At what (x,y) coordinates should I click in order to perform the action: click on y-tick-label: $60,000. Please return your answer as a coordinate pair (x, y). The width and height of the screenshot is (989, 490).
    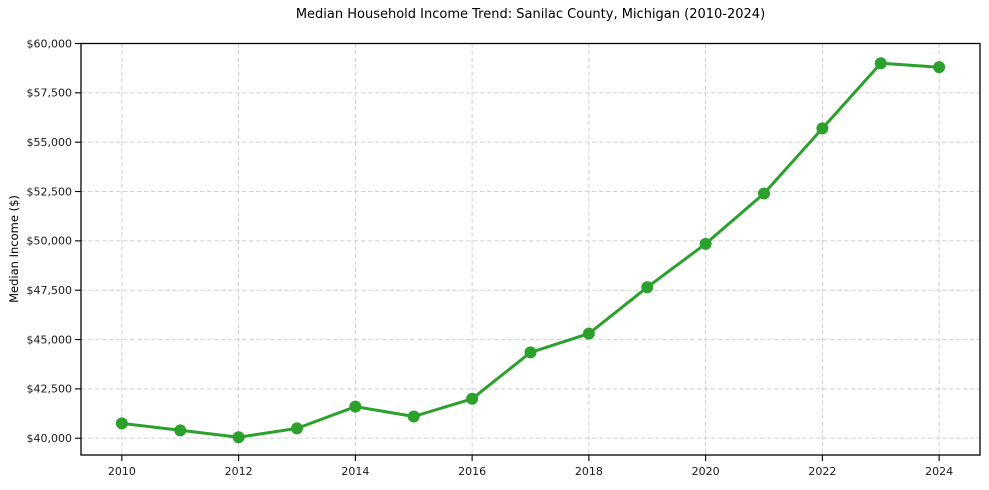
    Looking at the image, I should click on (50, 43).